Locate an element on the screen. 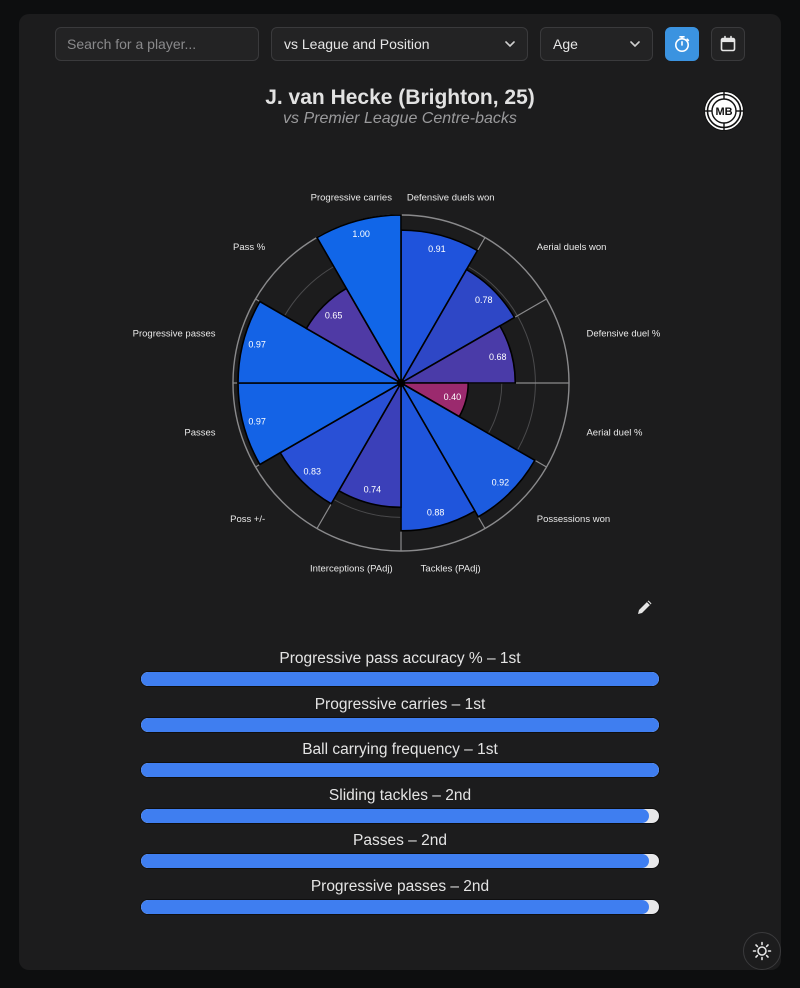  category-label: Aerial duels won is located at coordinates (572, 247).